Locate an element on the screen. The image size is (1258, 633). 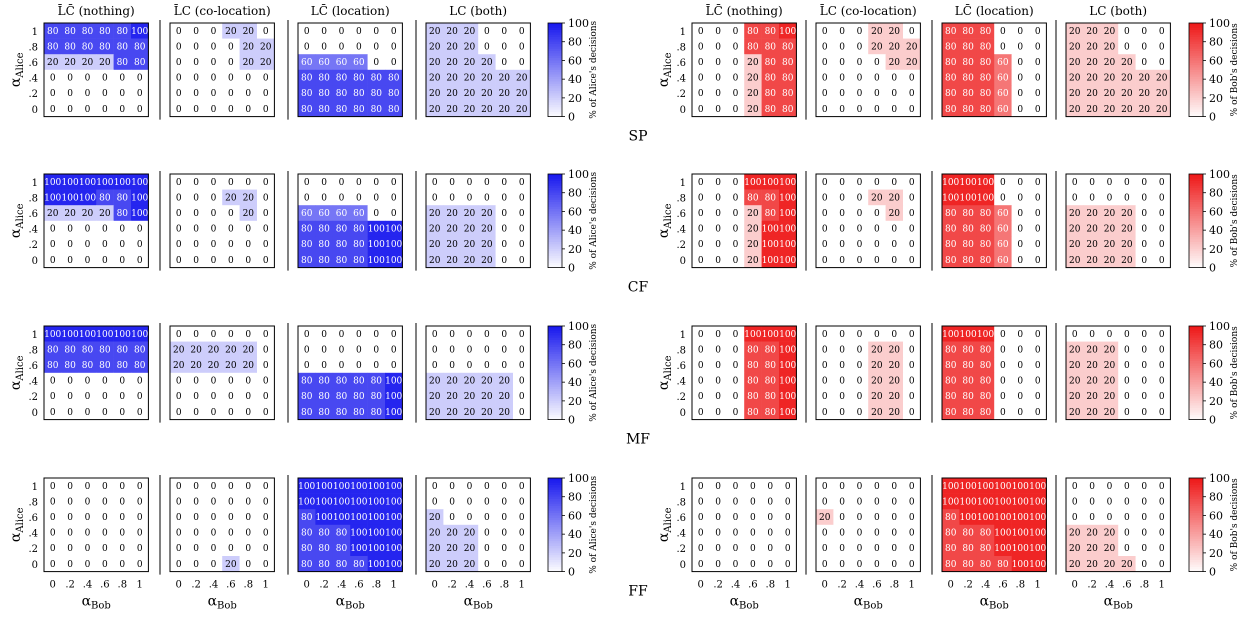
colorbar-tick-label-bob-2-4: 80 is located at coordinates (1216, 345).